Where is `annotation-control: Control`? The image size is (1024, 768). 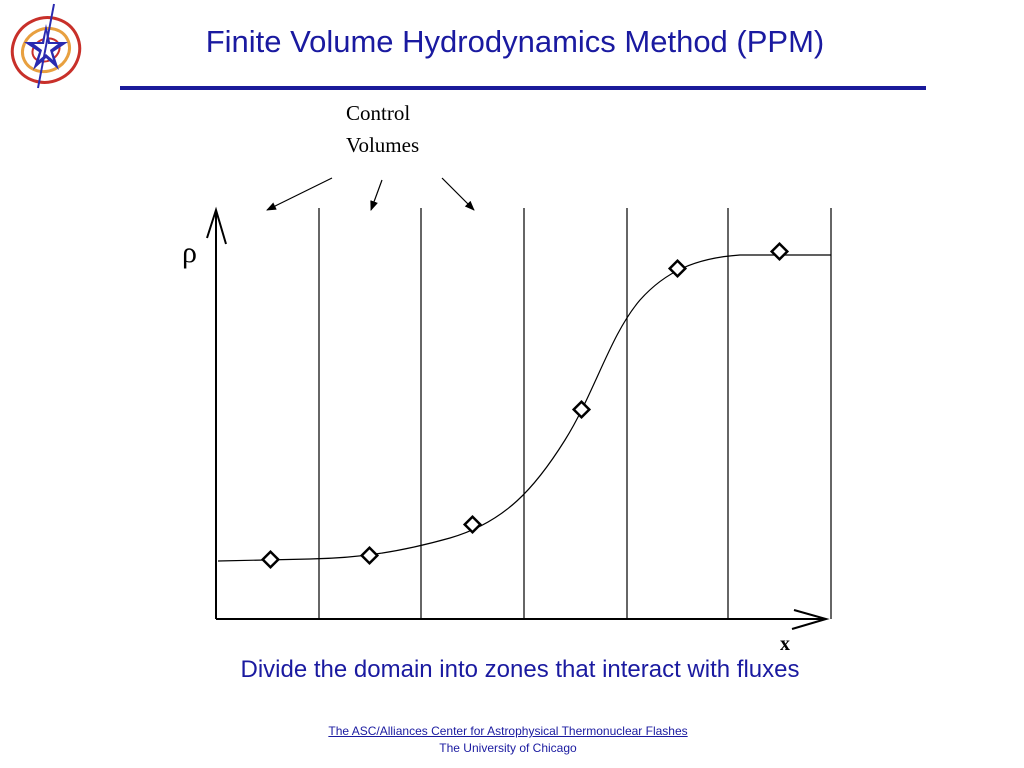
annotation-control: Control is located at coordinates (378, 113).